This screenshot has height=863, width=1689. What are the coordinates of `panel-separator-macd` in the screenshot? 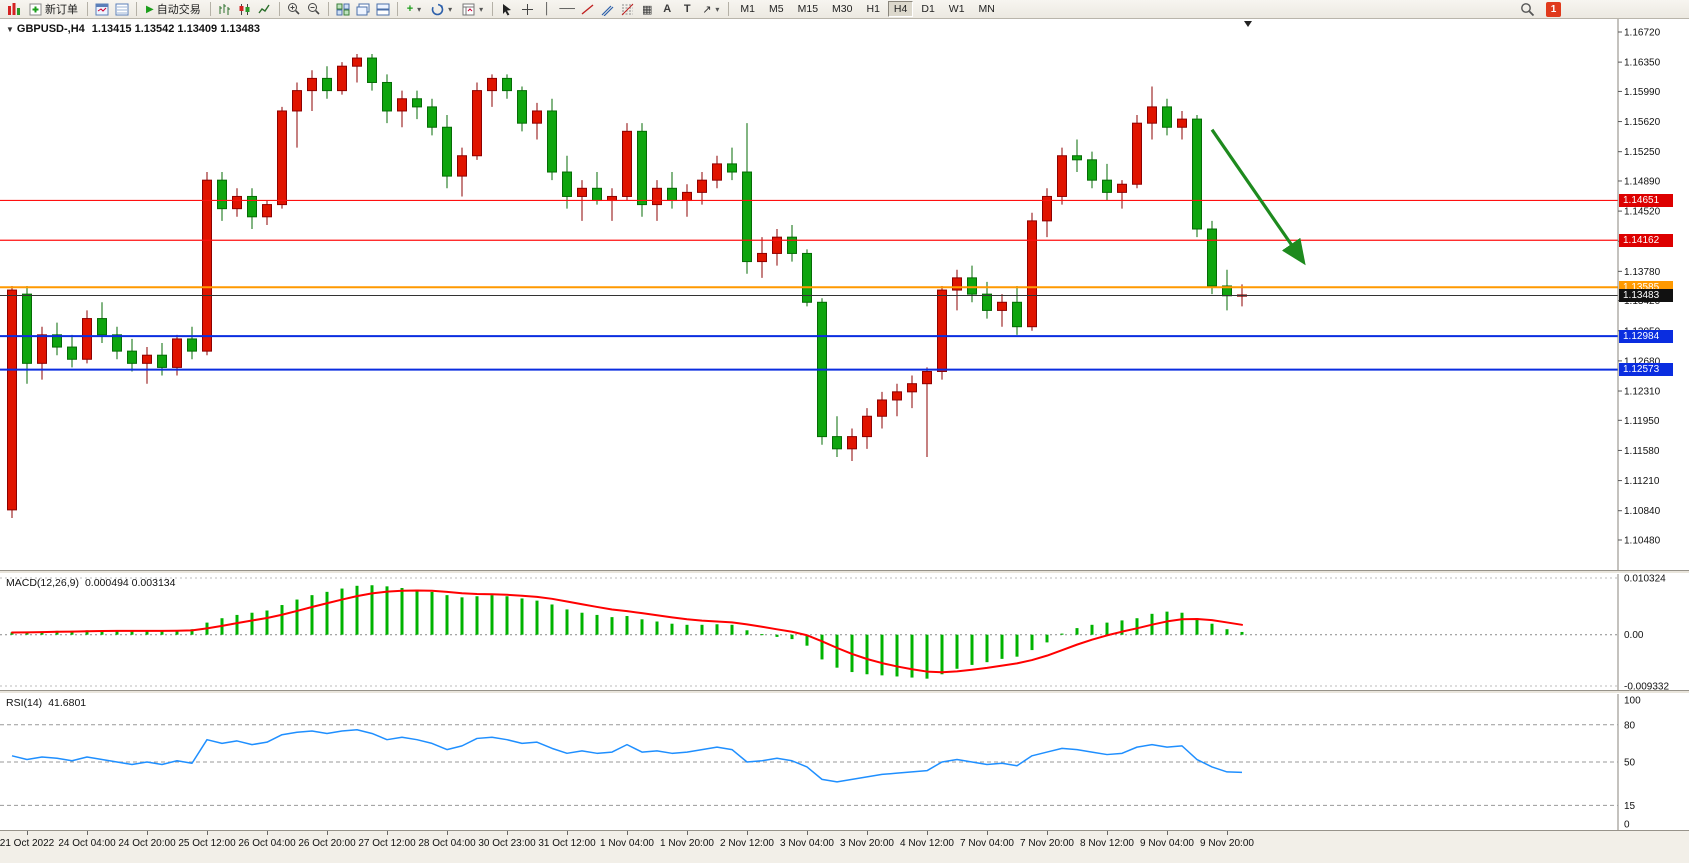 It's located at (844, 572).